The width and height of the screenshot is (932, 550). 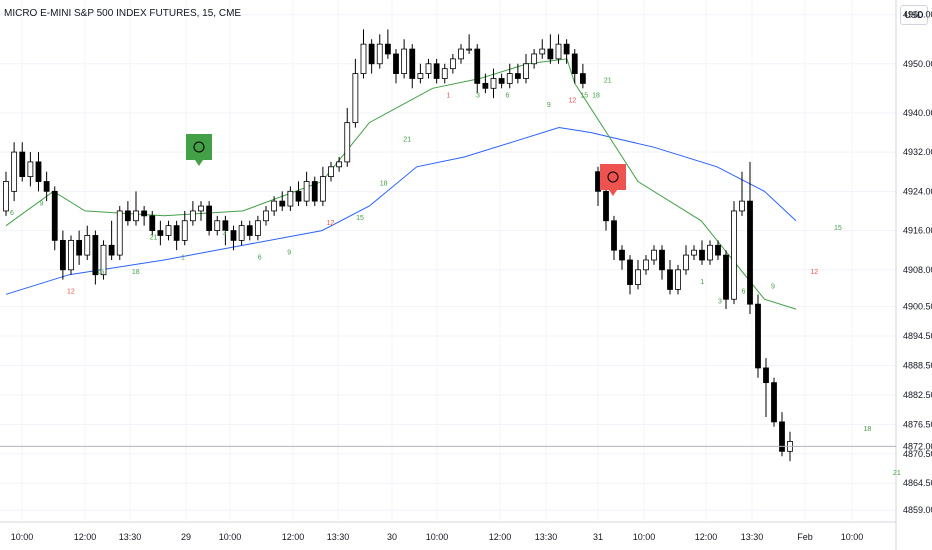 What do you see at coordinates (917, 64) in the screenshot?
I see `y-tick-label: 4950.00` at bounding box center [917, 64].